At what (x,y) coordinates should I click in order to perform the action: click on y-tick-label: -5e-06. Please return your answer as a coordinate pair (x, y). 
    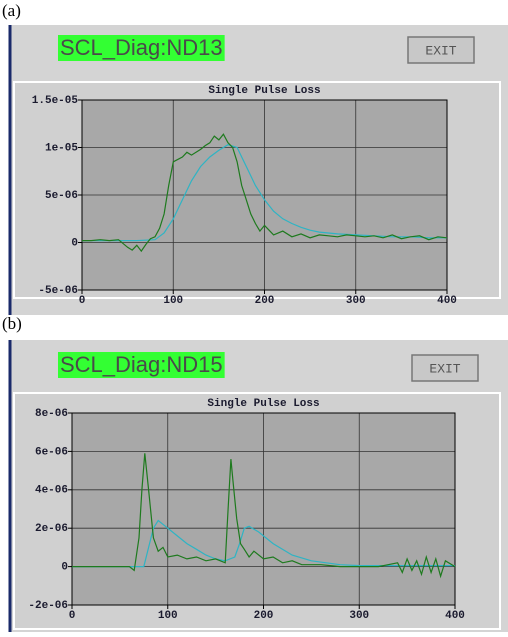
    Looking at the image, I should click on (58, 291).